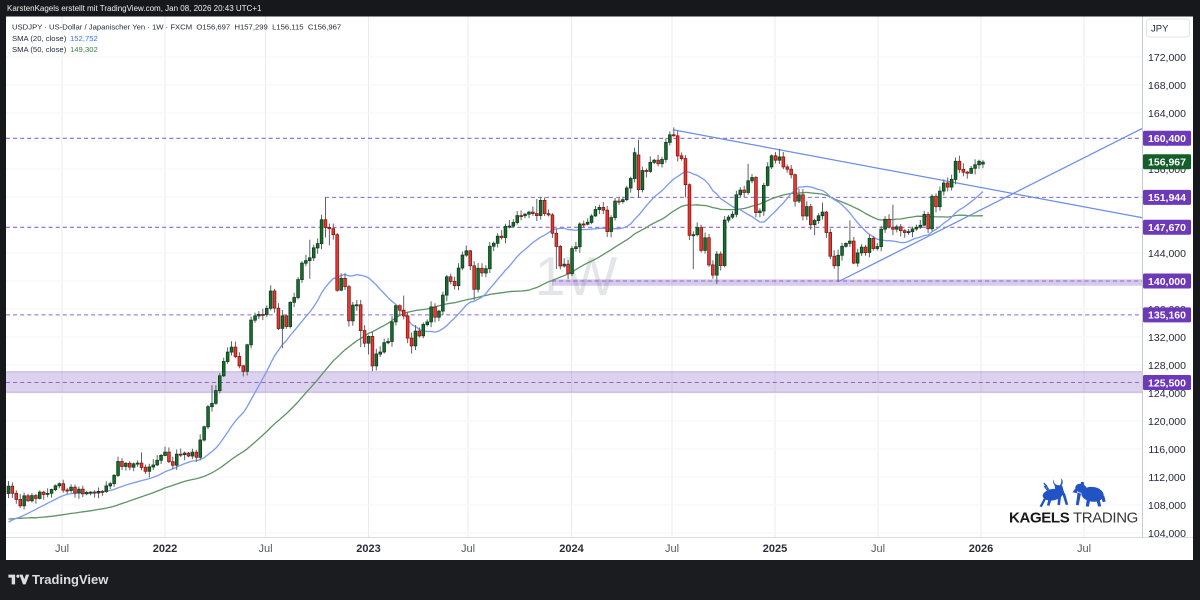 This screenshot has width=1200, height=600. I want to click on svg-text: 120,000, so click(1167, 422).